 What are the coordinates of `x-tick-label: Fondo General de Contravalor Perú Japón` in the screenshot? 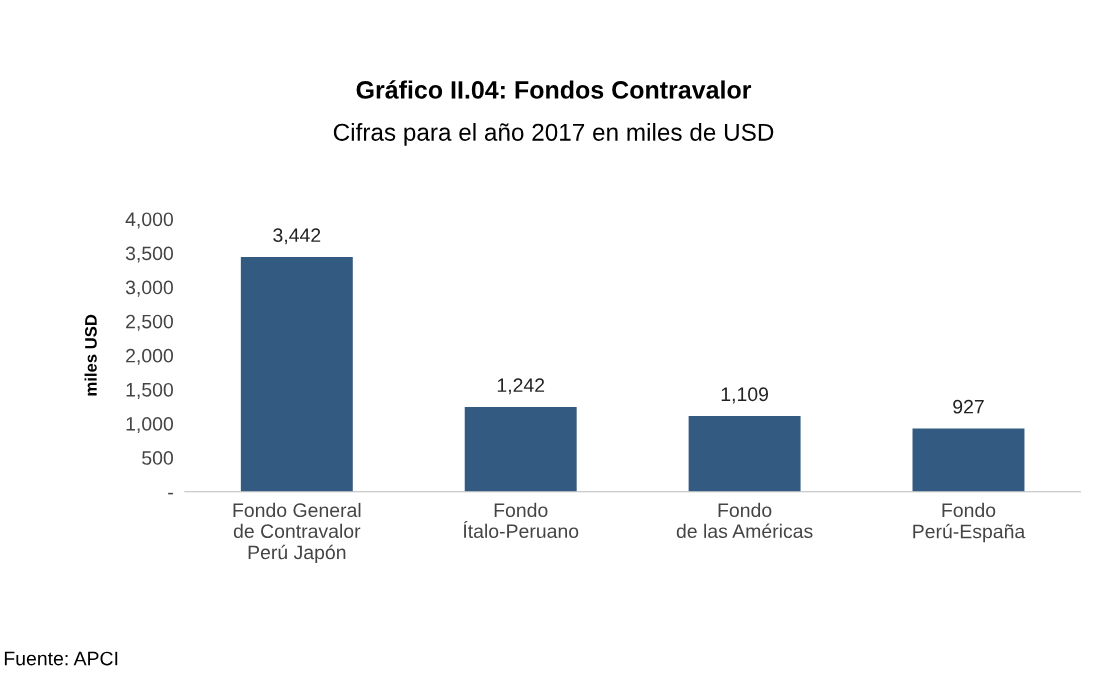 It's located at (297, 533).